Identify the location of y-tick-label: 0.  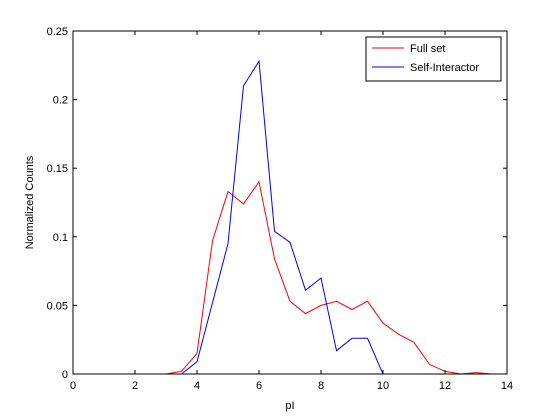
(65, 375).